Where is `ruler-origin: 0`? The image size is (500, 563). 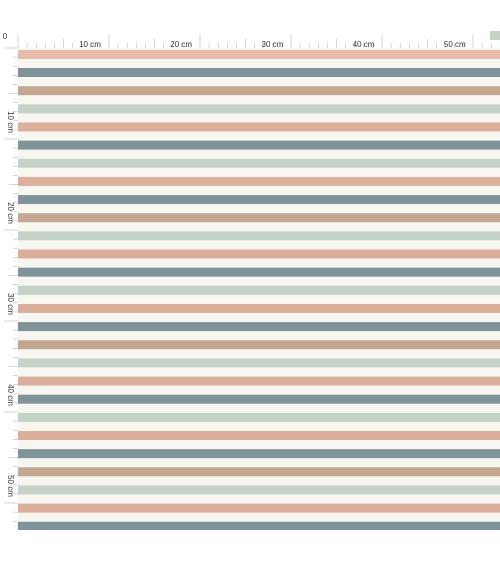
ruler-origin: 0 is located at coordinates (5, 36).